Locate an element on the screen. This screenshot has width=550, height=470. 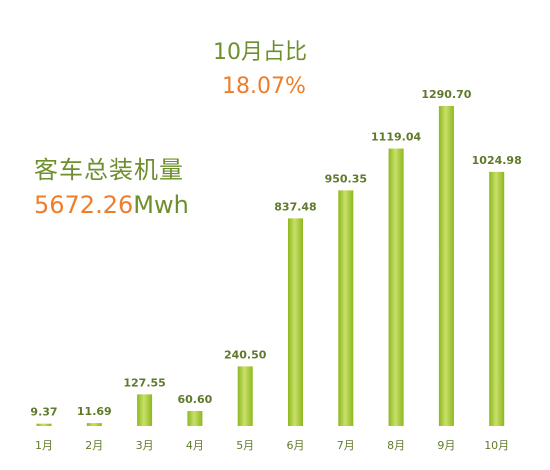
value-label-1: 9.37 is located at coordinates (43, 412).